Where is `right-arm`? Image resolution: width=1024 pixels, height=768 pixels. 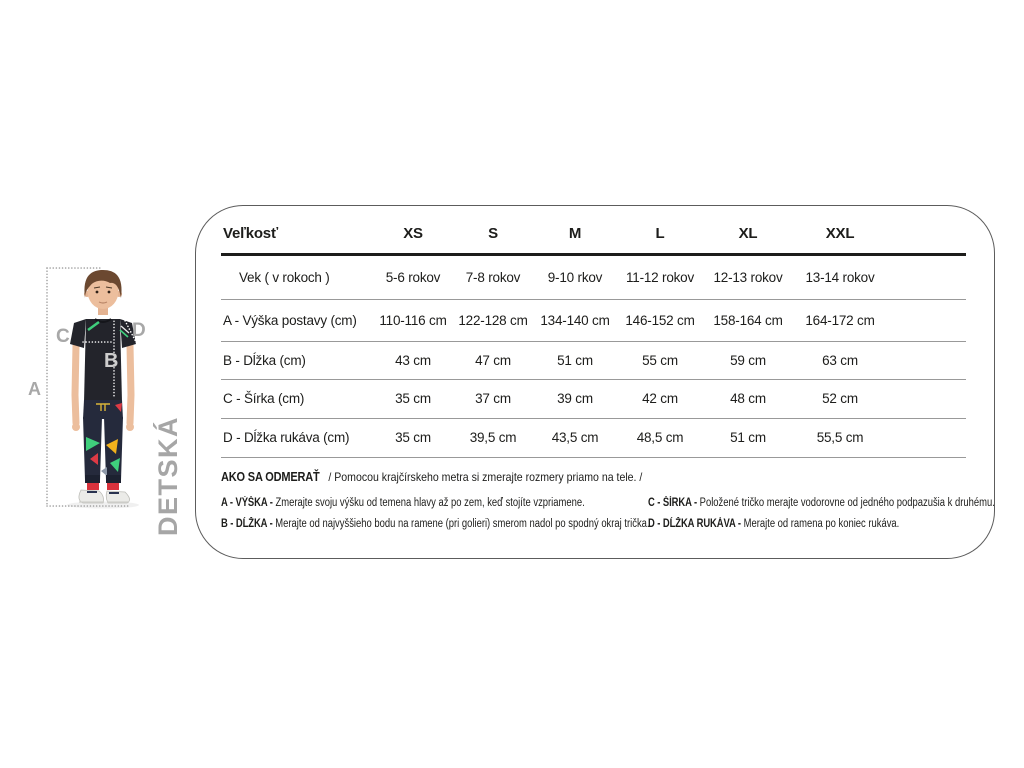 right-arm is located at coordinates (130, 384).